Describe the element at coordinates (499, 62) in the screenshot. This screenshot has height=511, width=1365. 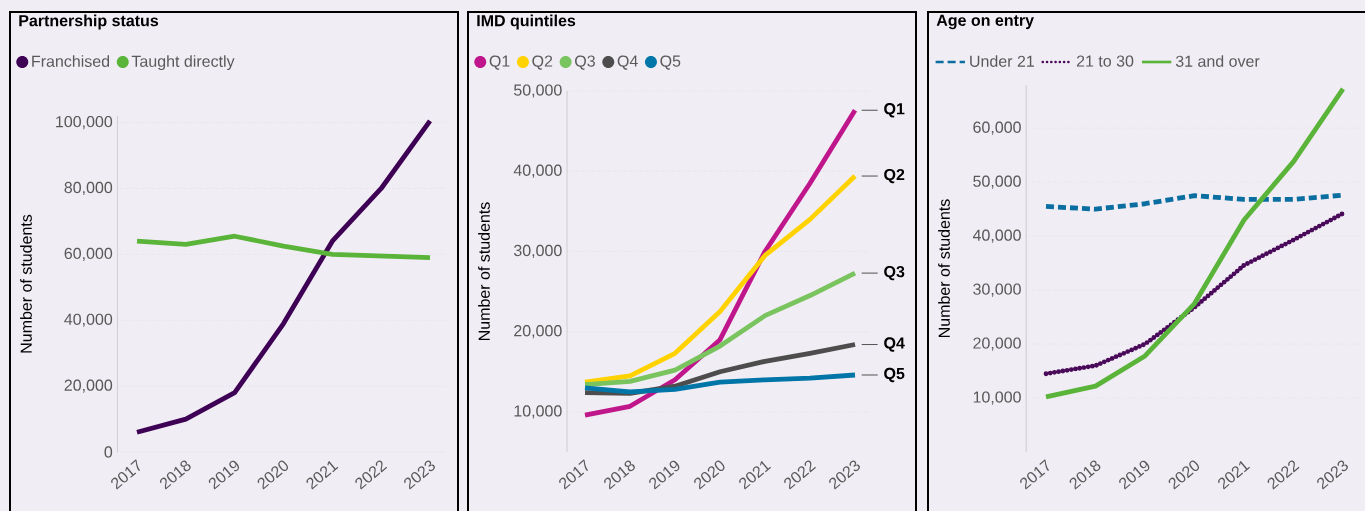
I see `legend-label: Q1` at that location.